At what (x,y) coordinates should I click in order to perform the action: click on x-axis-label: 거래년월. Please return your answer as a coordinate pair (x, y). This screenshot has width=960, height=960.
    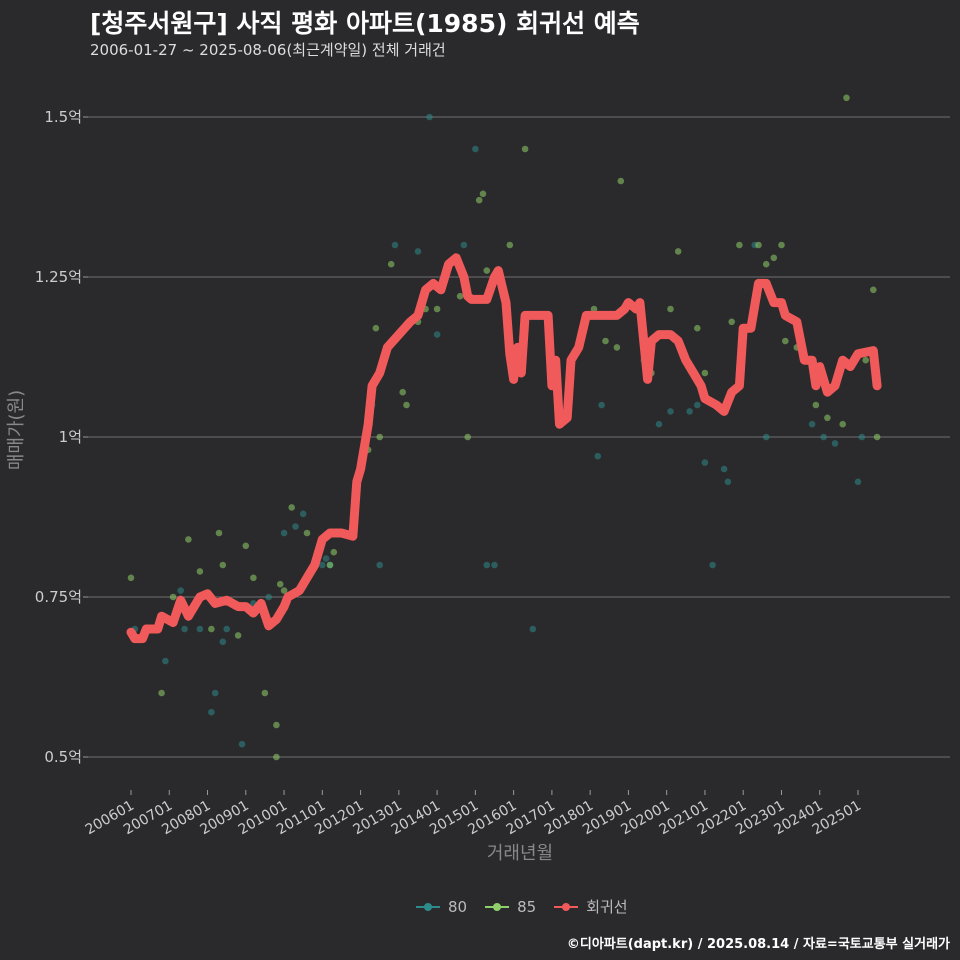
    Looking at the image, I should click on (520, 853).